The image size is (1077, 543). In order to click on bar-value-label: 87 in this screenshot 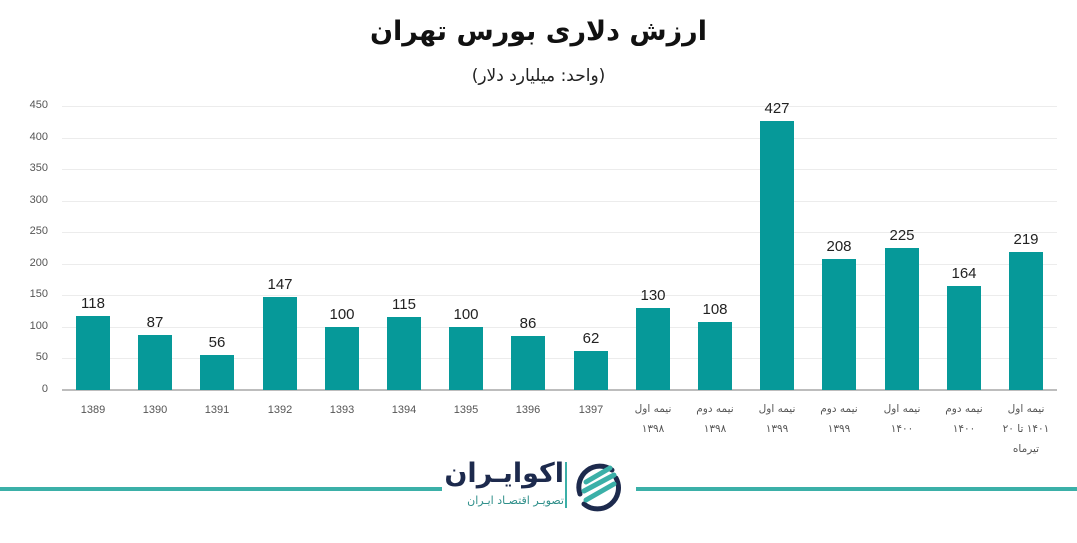, I will do `click(155, 322)`.